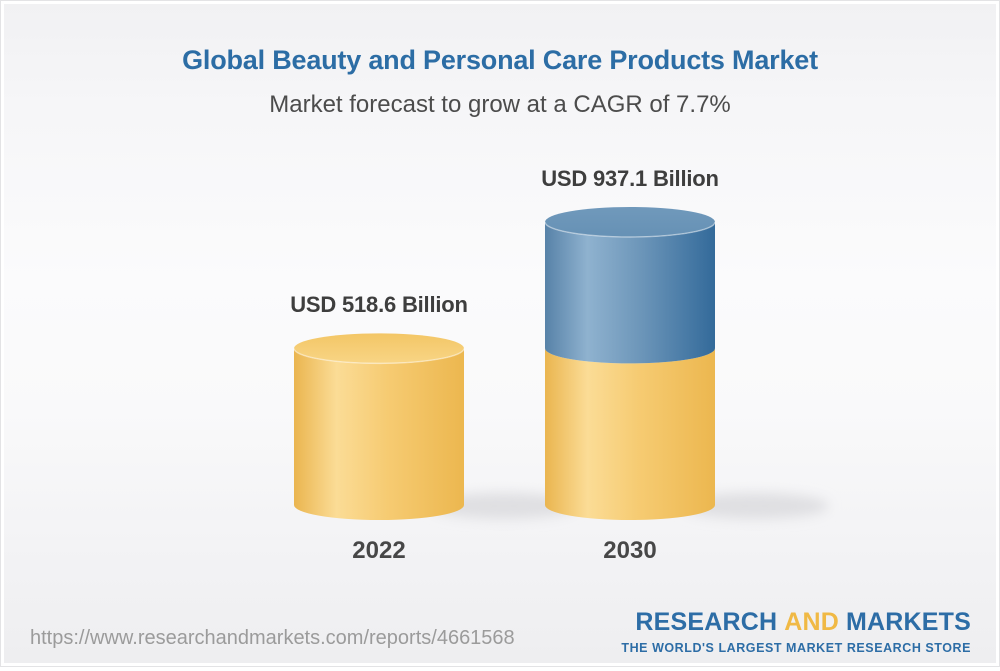 The width and height of the screenshot is (1000, 671). I want to click on logo-word-and: AND, so click(811, 622).